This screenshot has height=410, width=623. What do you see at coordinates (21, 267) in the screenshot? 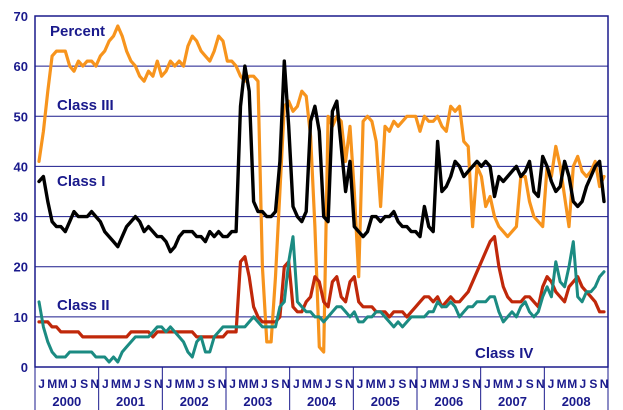
I see `y-tick-label: 20` at bounding box center [21, 267].